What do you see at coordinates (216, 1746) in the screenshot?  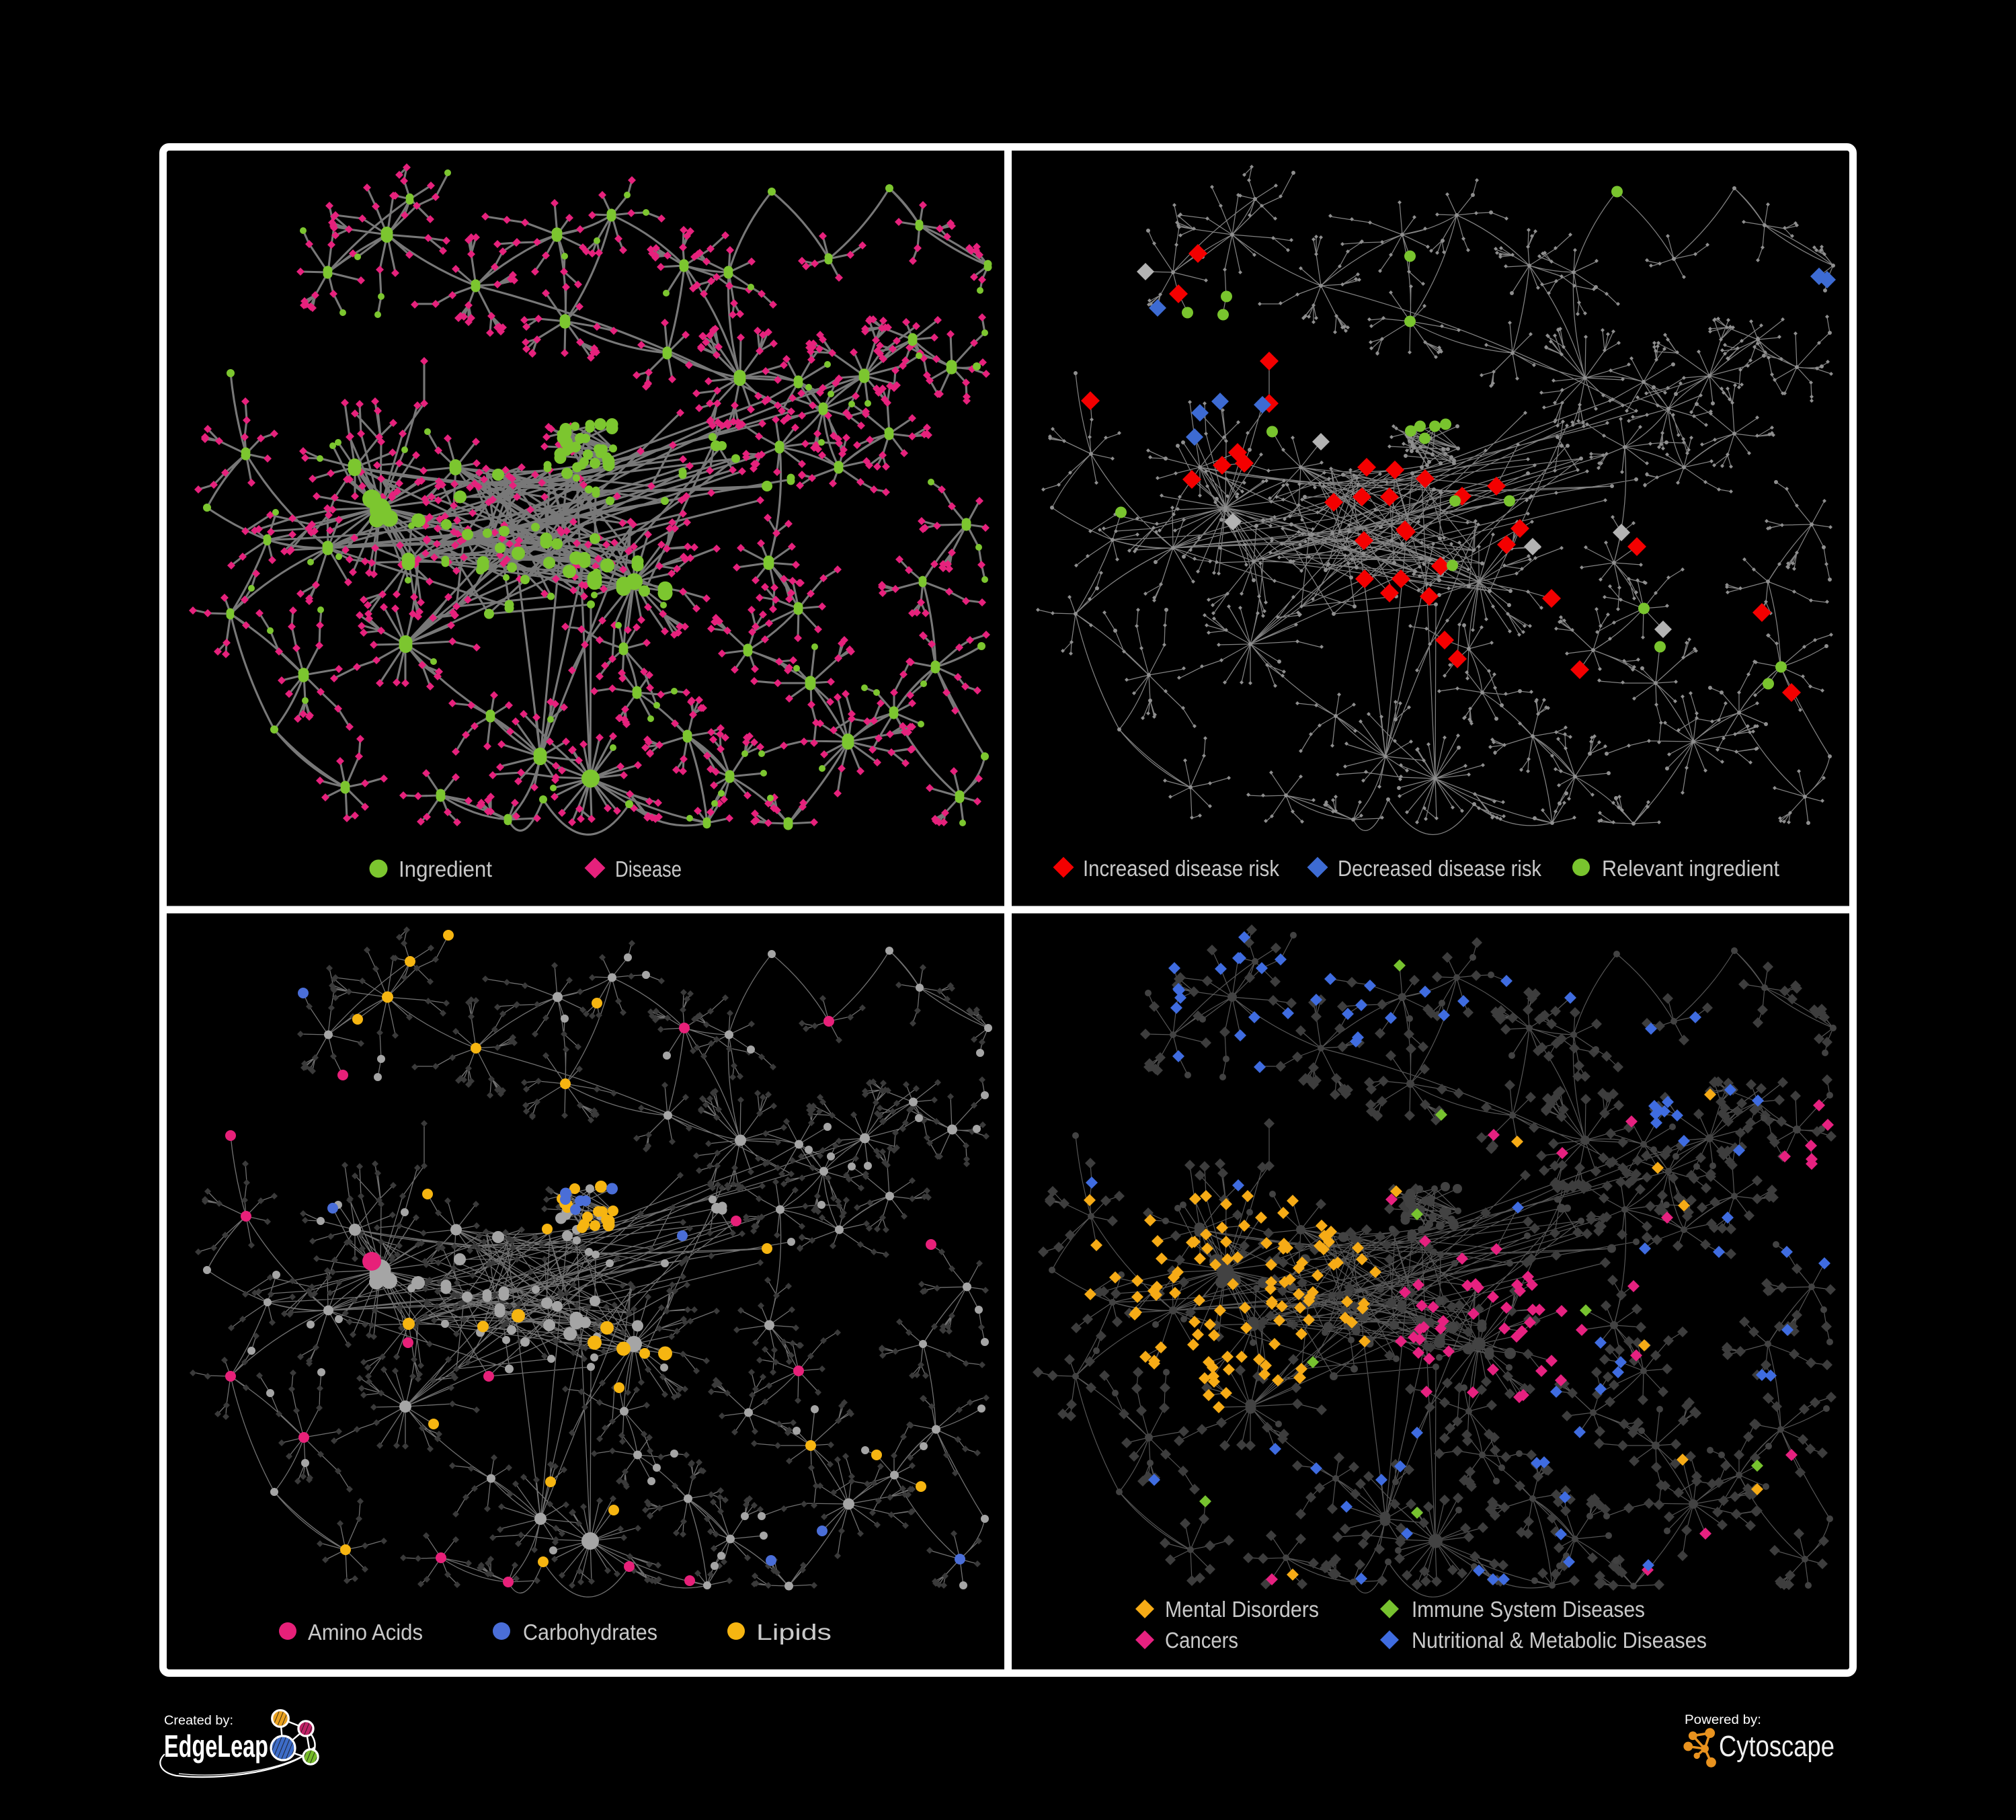 I see `svg-text: EdgeLeap` at bounding box center [216, 1746].